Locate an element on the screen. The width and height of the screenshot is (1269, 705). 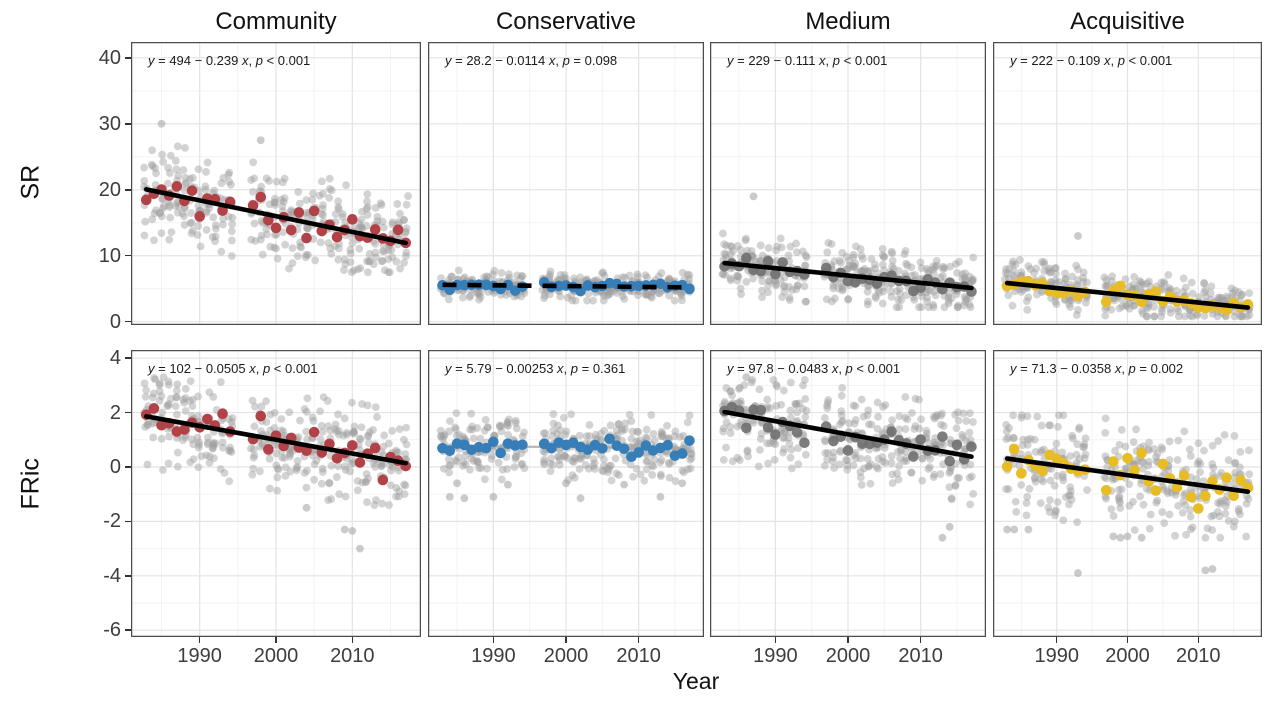
y-tick-label: -2 is located at coordinates (112, 521).